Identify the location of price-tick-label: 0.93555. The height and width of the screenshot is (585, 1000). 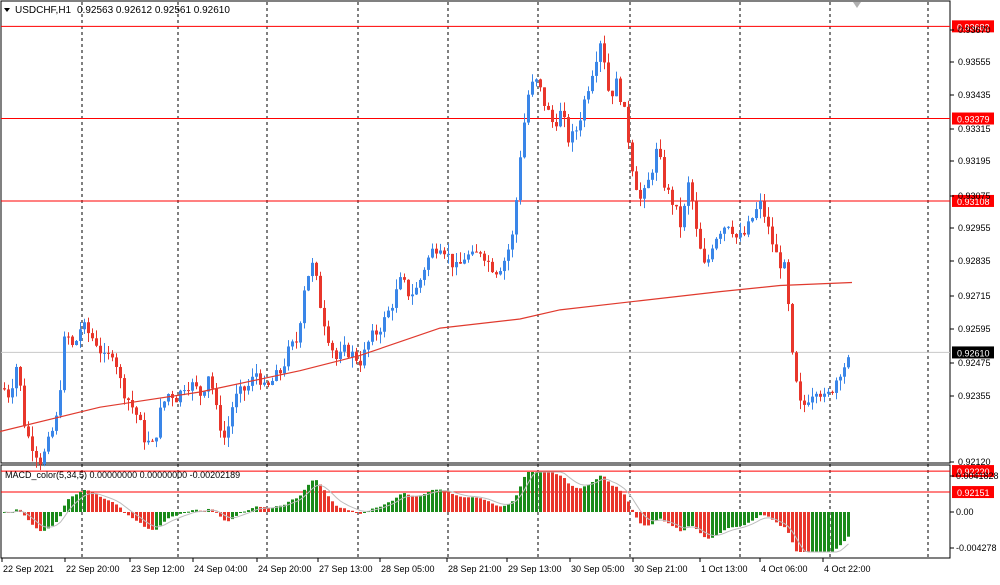
(974, 62).